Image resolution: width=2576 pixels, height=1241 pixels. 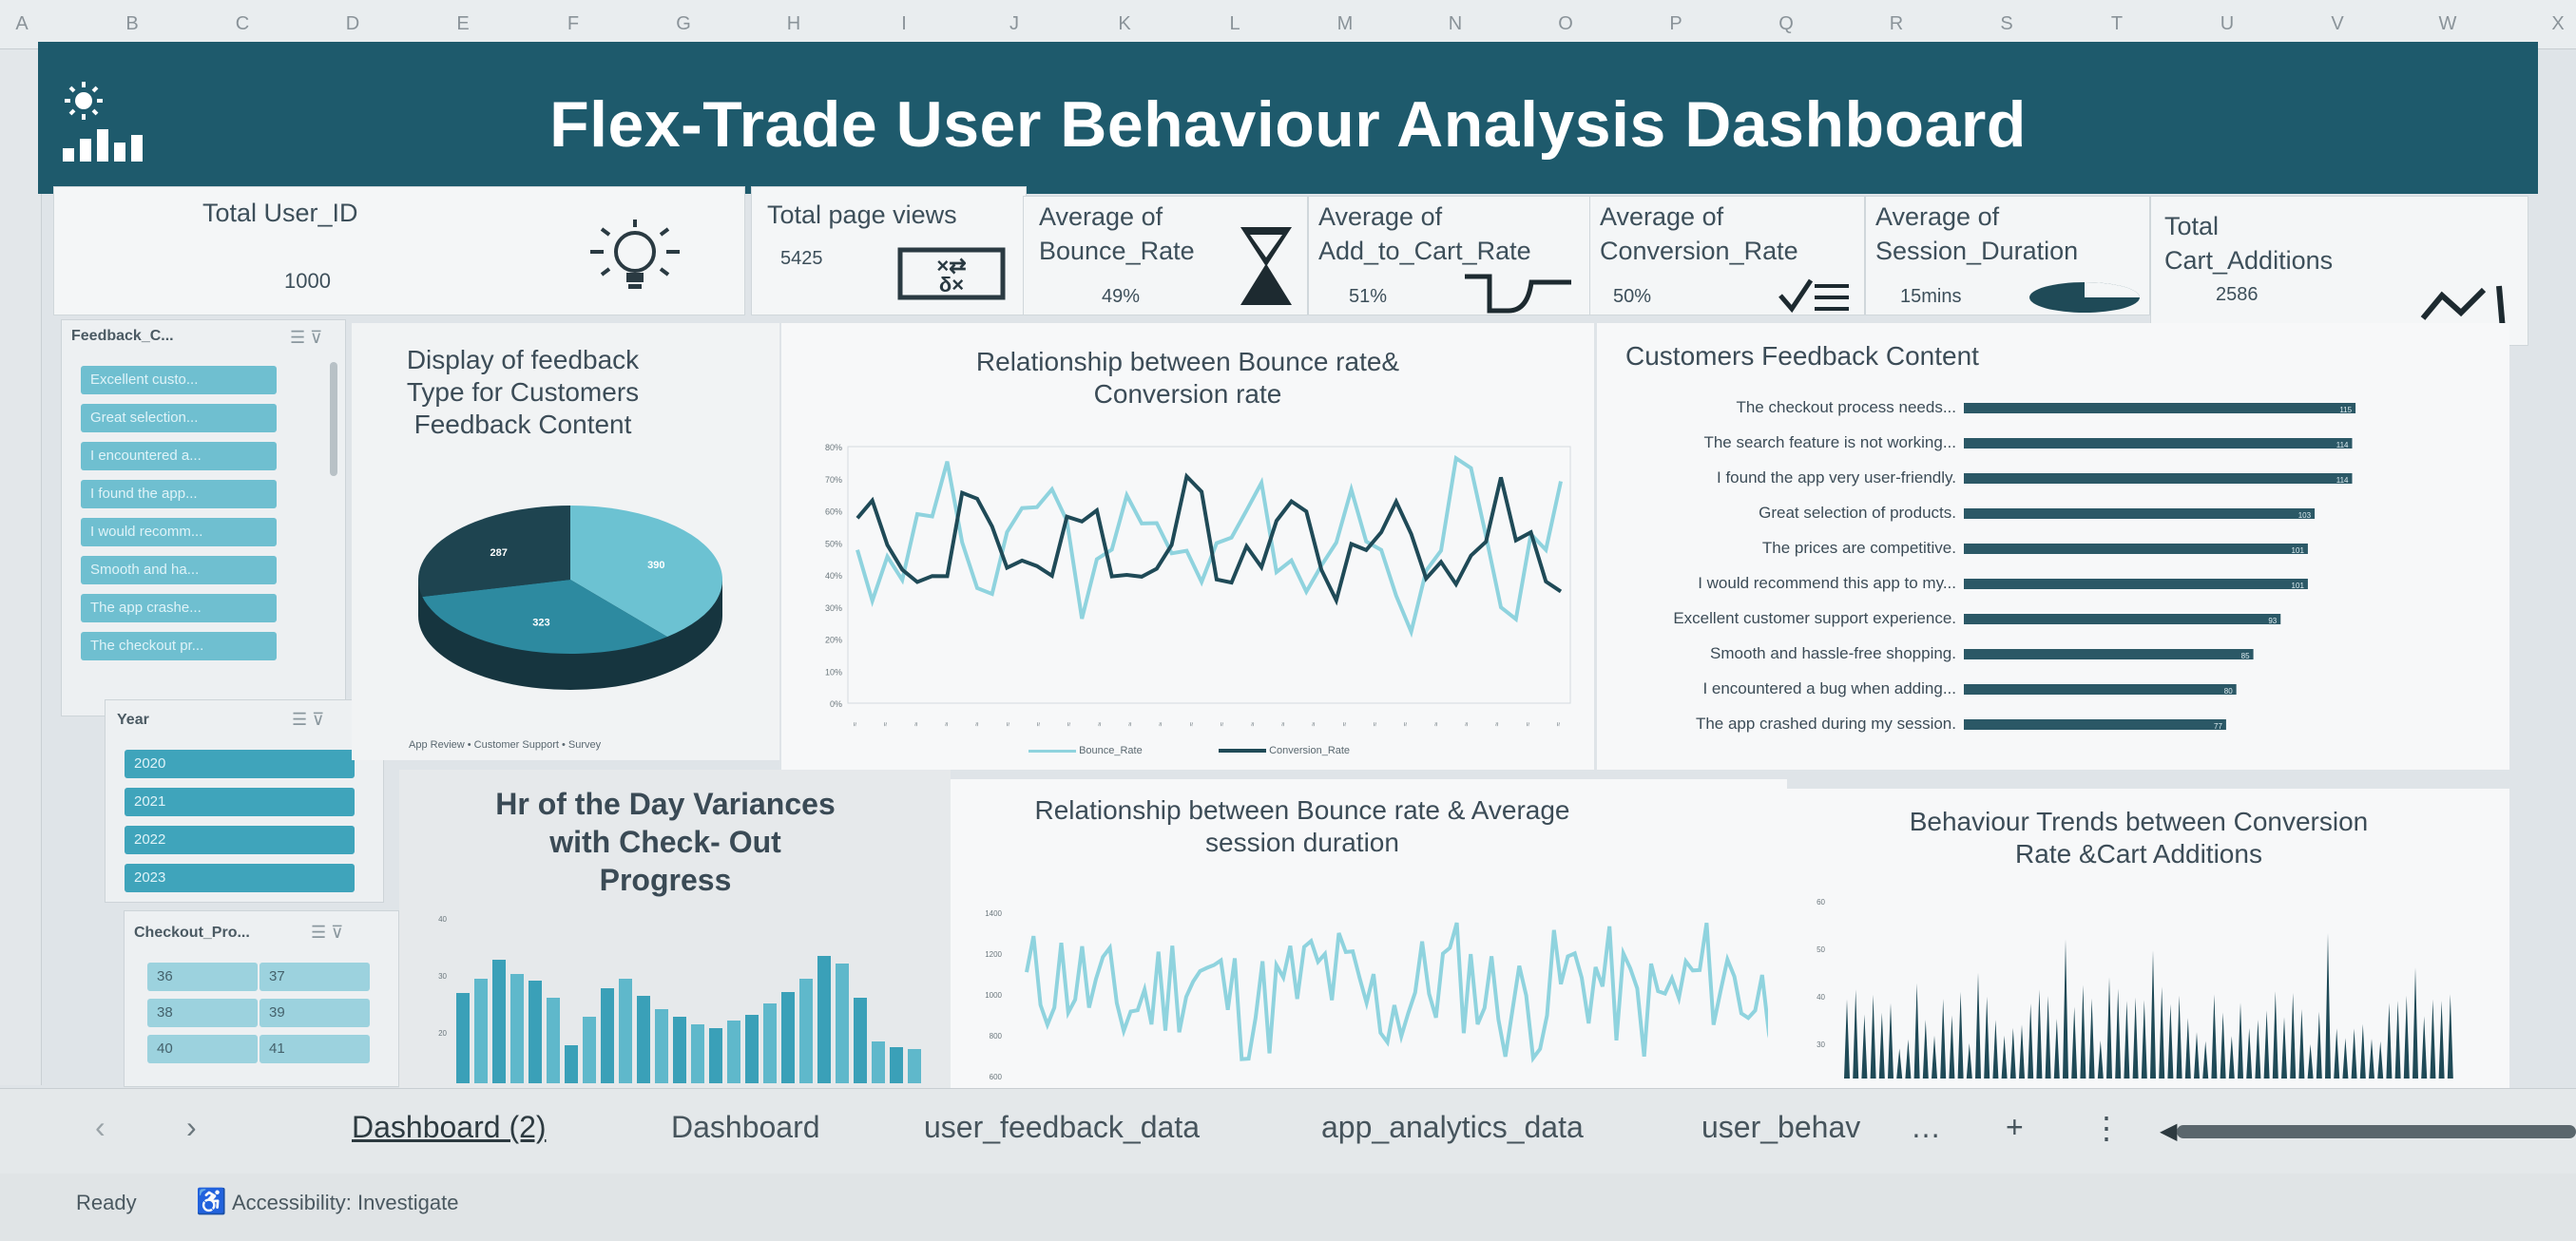 I want to click on slicer-scrollbar, so click(x=333, y=419).